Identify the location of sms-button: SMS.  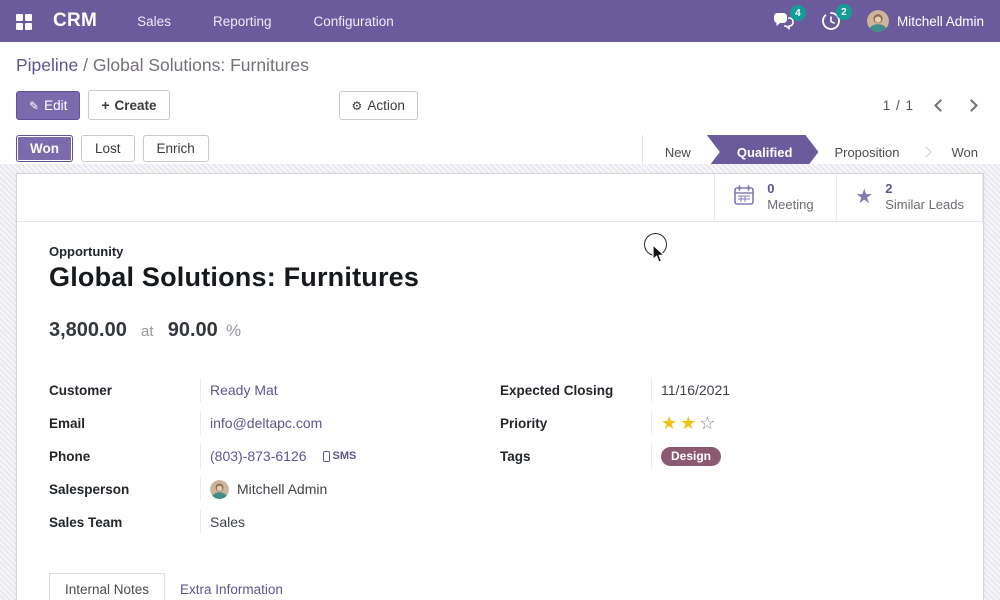
(339, 456).